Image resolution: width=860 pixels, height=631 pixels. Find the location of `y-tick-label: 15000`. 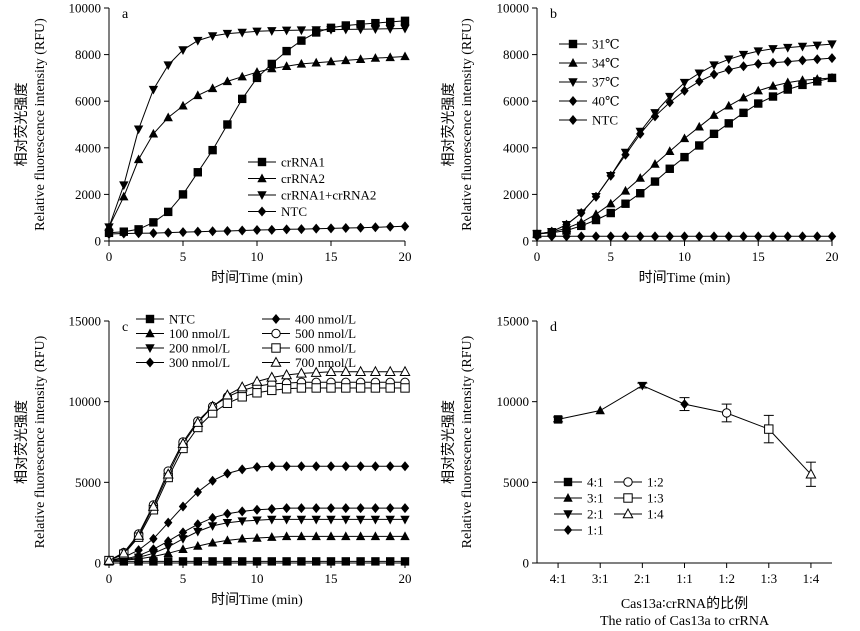

y-tick-label: 15000 is located at coordinates (513, 321).